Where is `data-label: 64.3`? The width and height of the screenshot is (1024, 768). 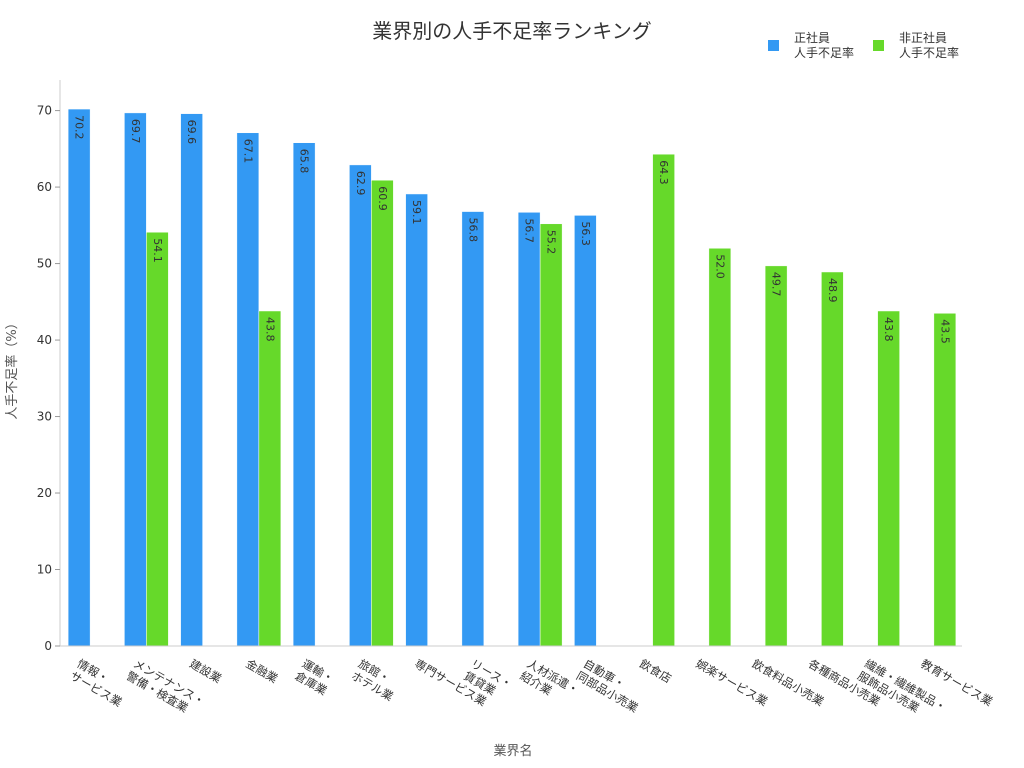
data-label: 64.3 is located at coordinates (663, 172).